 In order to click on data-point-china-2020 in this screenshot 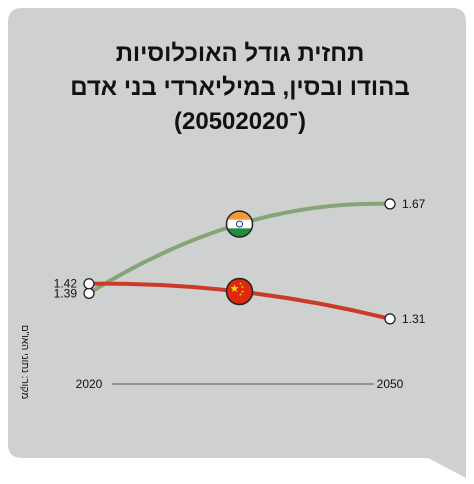, I will do `click(89, 284)`.